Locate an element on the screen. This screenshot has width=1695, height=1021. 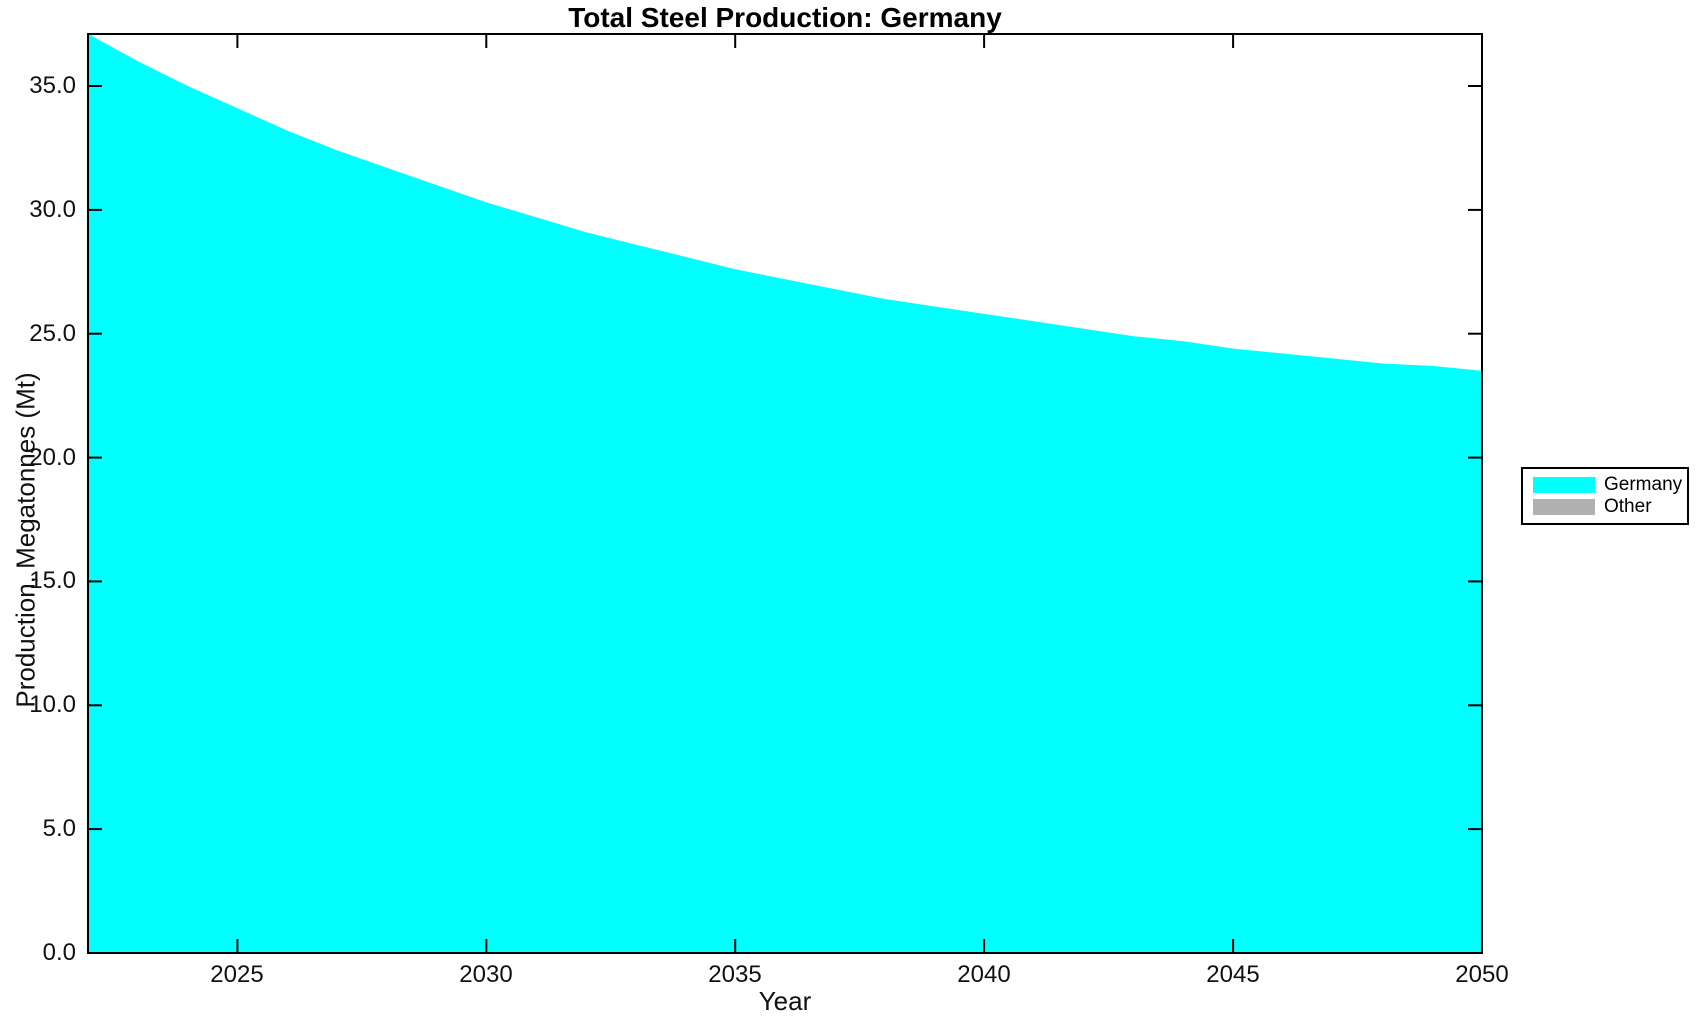
legend-label-other: Other is located at coordinates (1628, 506).